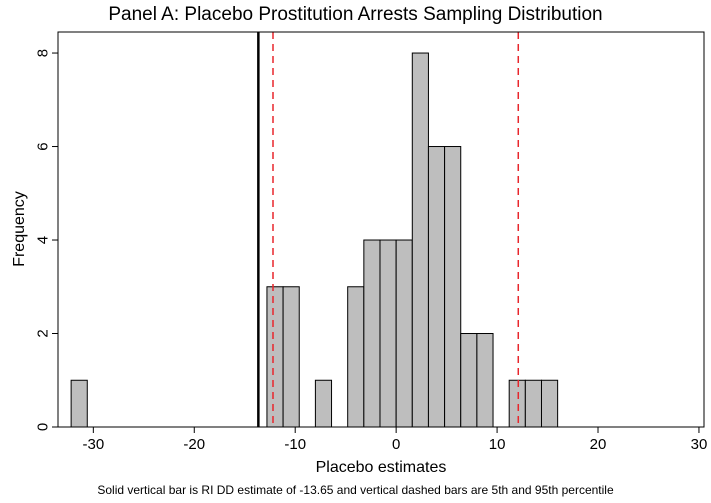  What do you see at coordinates (497, 444) in the screenshot?
I see `x-tick-label: 10` at bounding box center [497, 444].